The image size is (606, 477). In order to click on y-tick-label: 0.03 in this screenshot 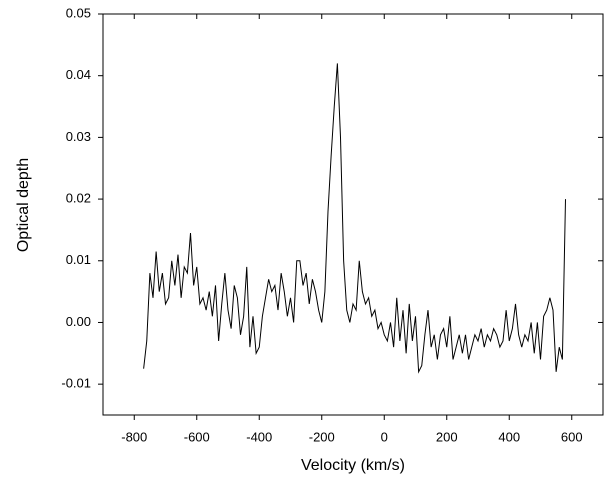, I will do `click(78, 136)`.